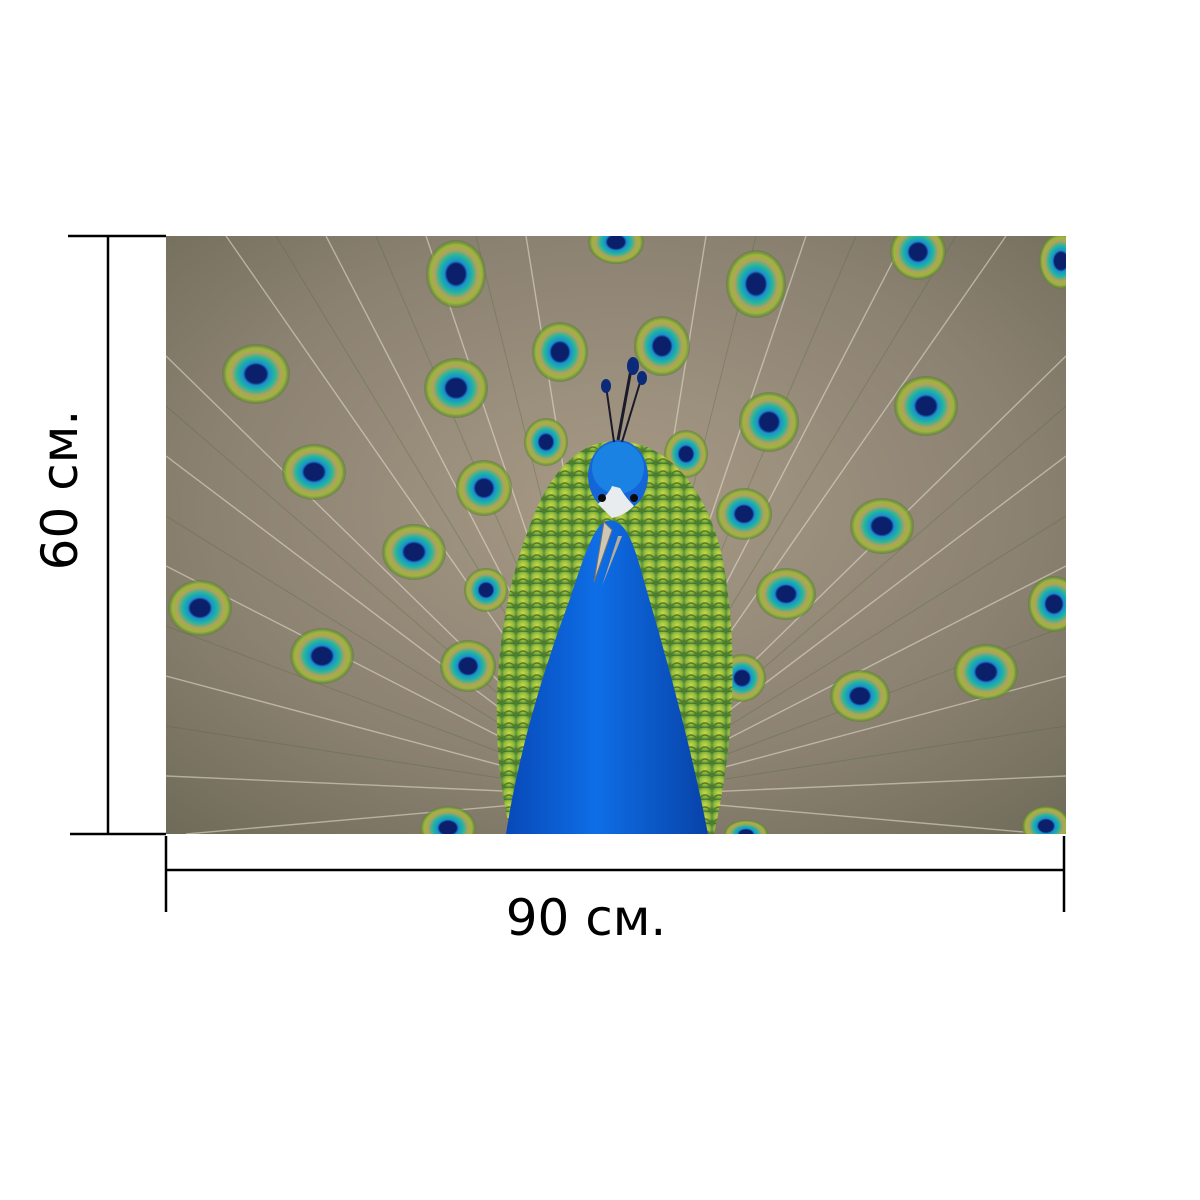  Describe the element at coordinates (60, 490) in the screenshot. I see `height-label: 60 см.` at that location.